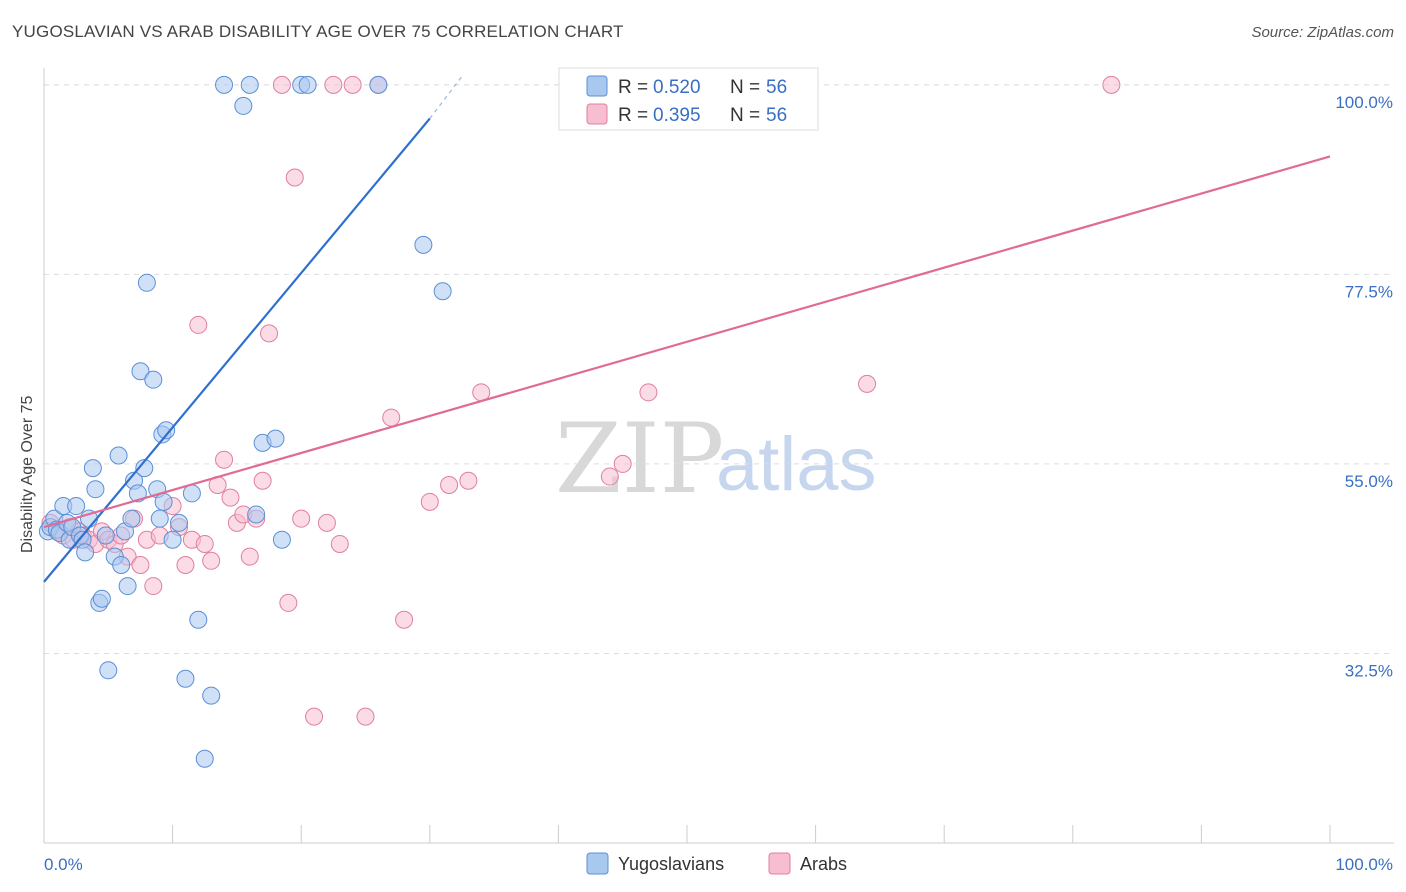 This screenshot has width=1406, height=892. I want to click on legend-r-value-1: 0.395, so click(677, 115).